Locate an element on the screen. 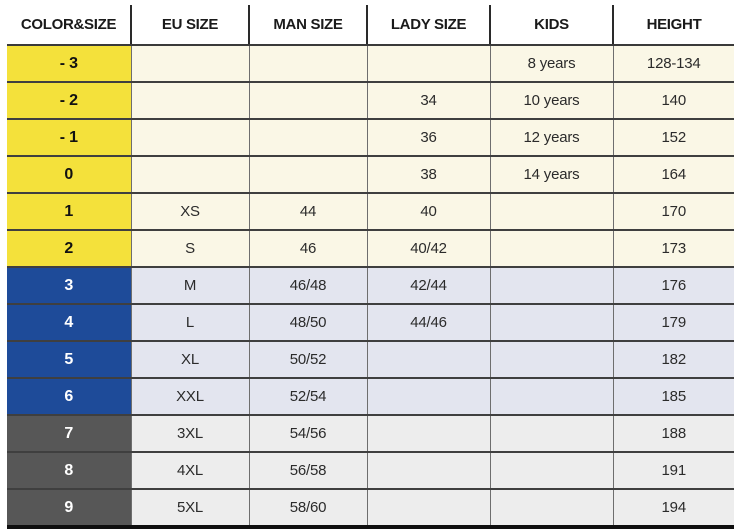 The width and height of the screenshot is (741, 529). table-row: - 1 36 12 years 152 is located at coordinates (370, 137).